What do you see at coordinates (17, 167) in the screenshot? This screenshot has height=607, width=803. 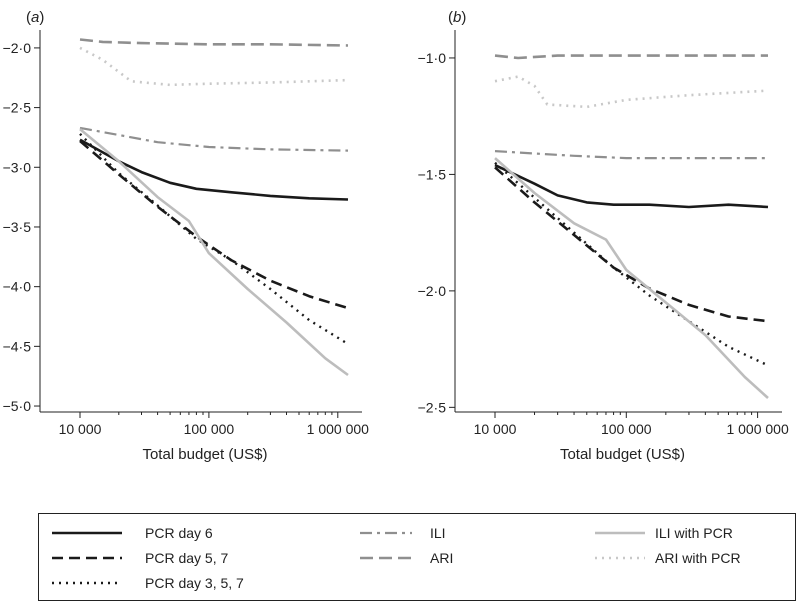 I see `y-tick-label: −3·0` at bounding box center [17, 167].